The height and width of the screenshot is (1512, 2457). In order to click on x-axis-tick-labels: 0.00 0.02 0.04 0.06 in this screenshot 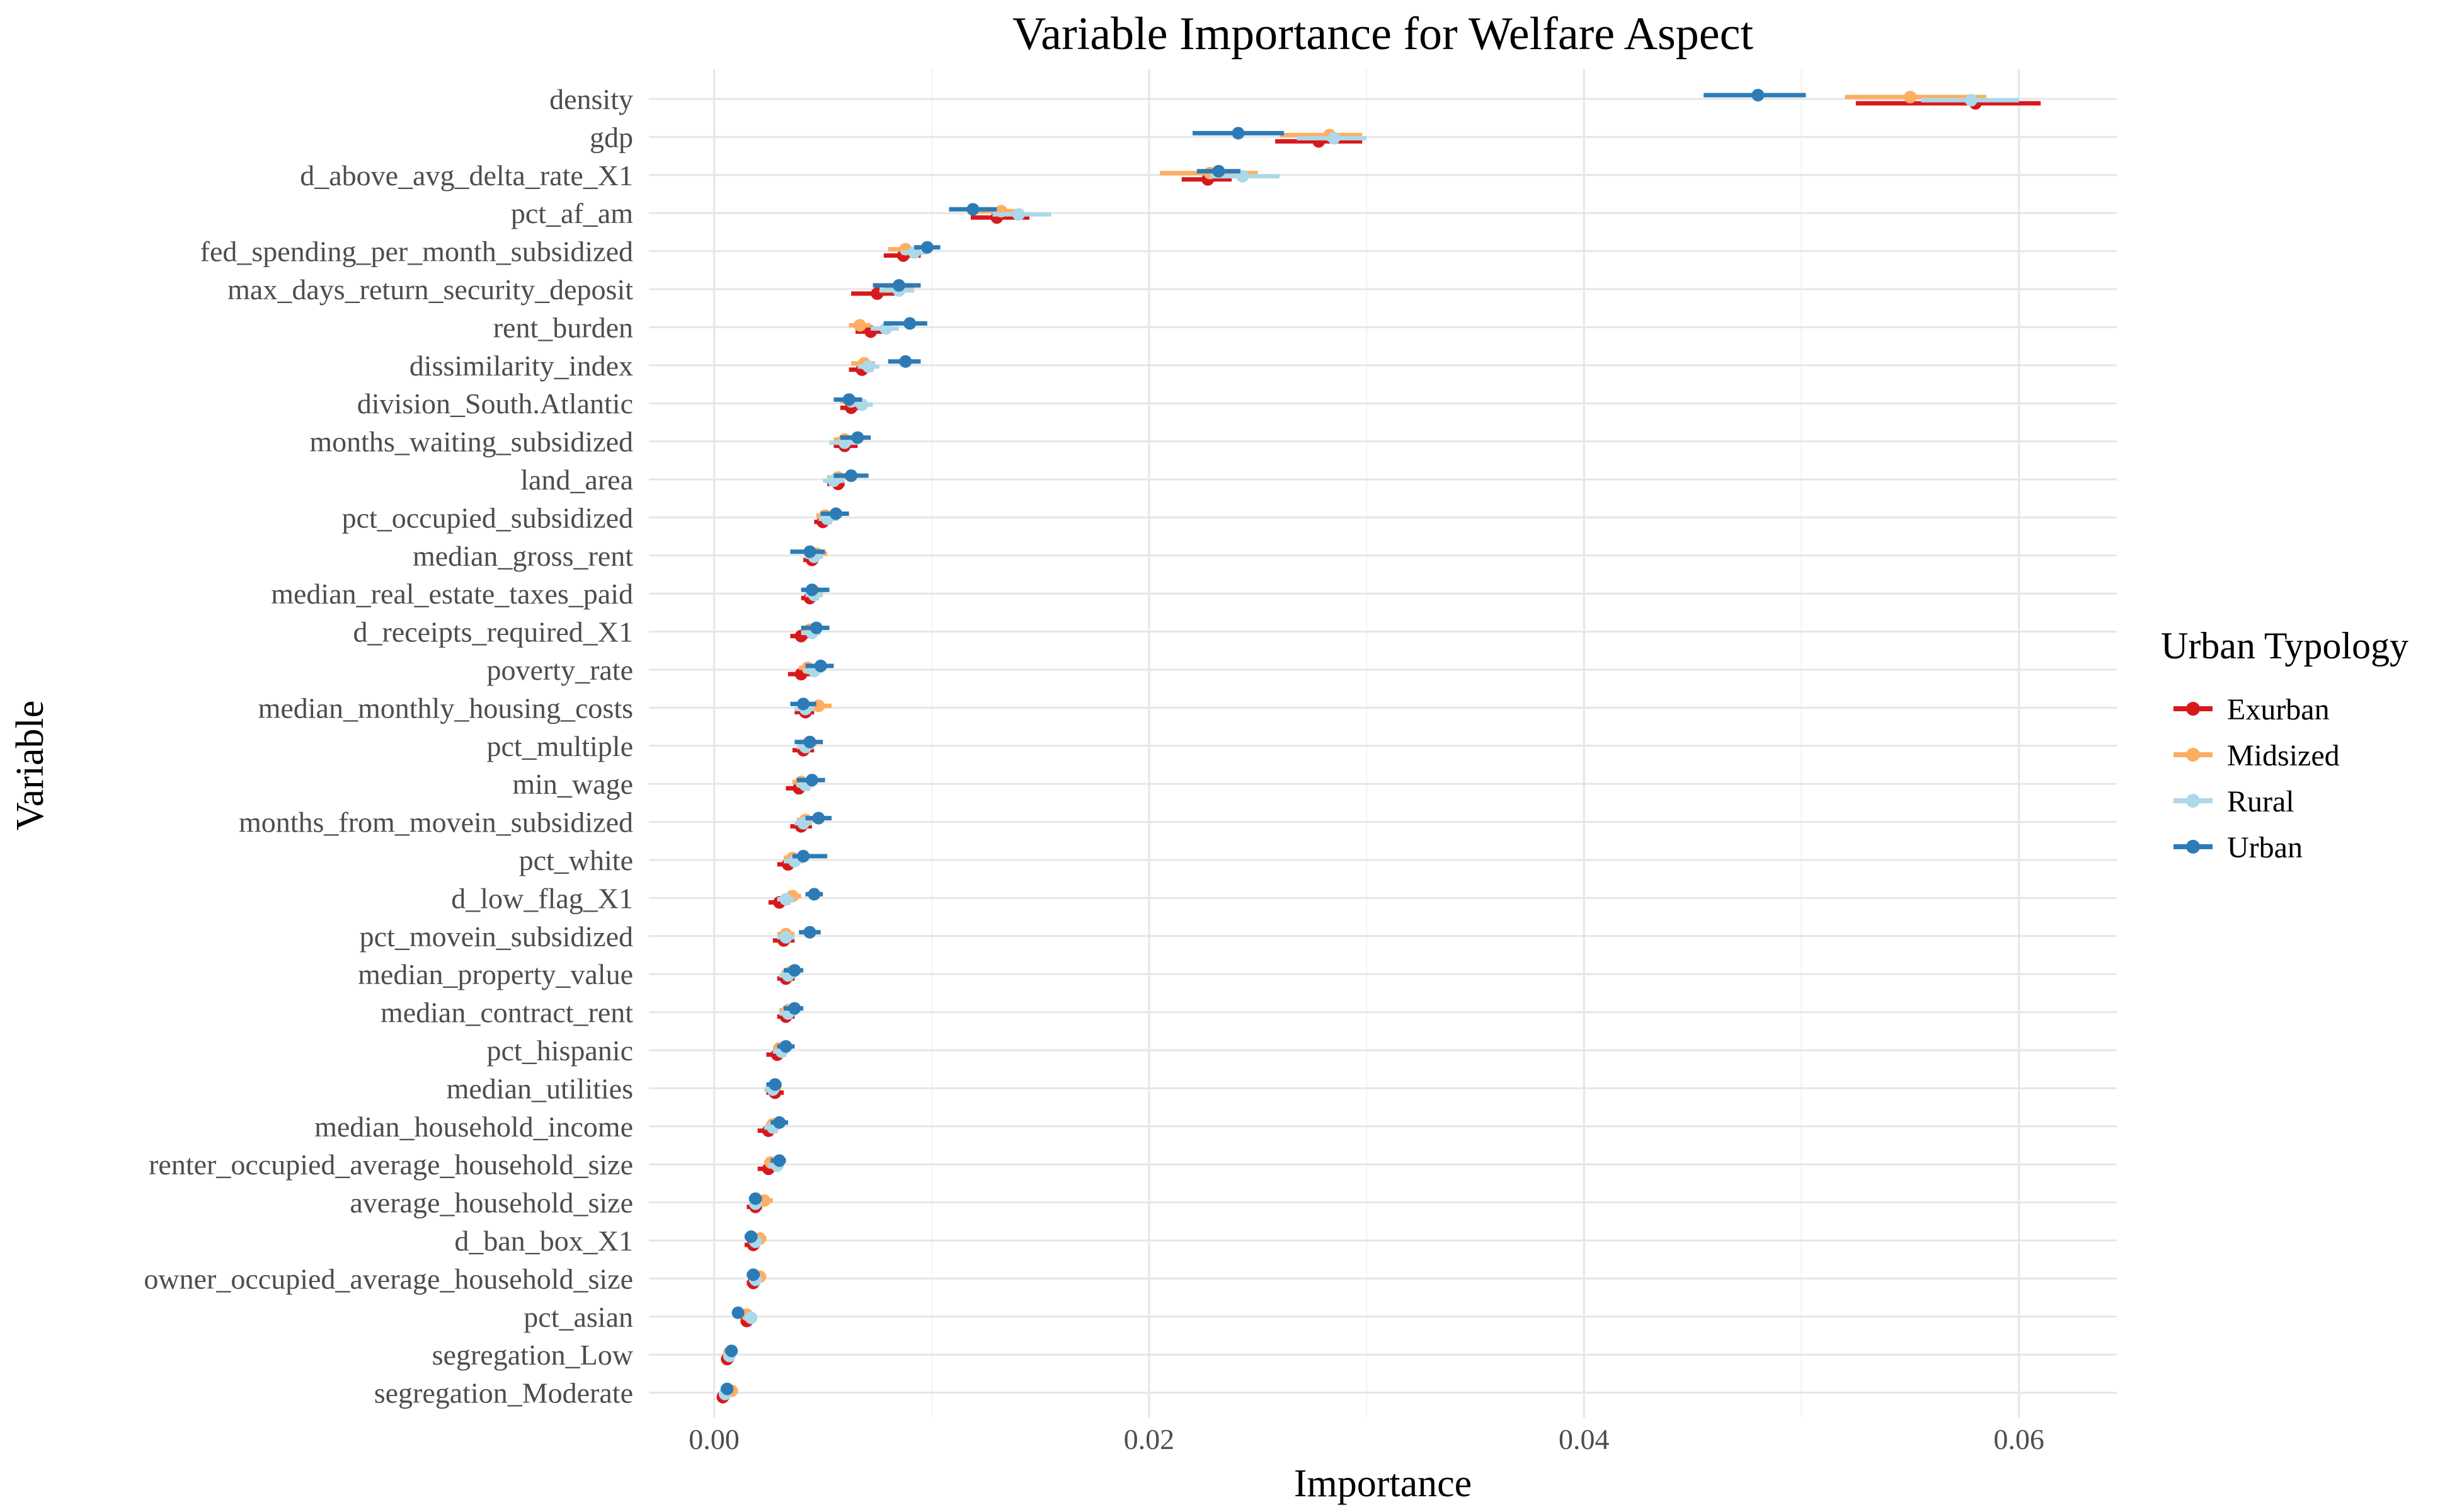, I will do `click(1366, 1439)`.